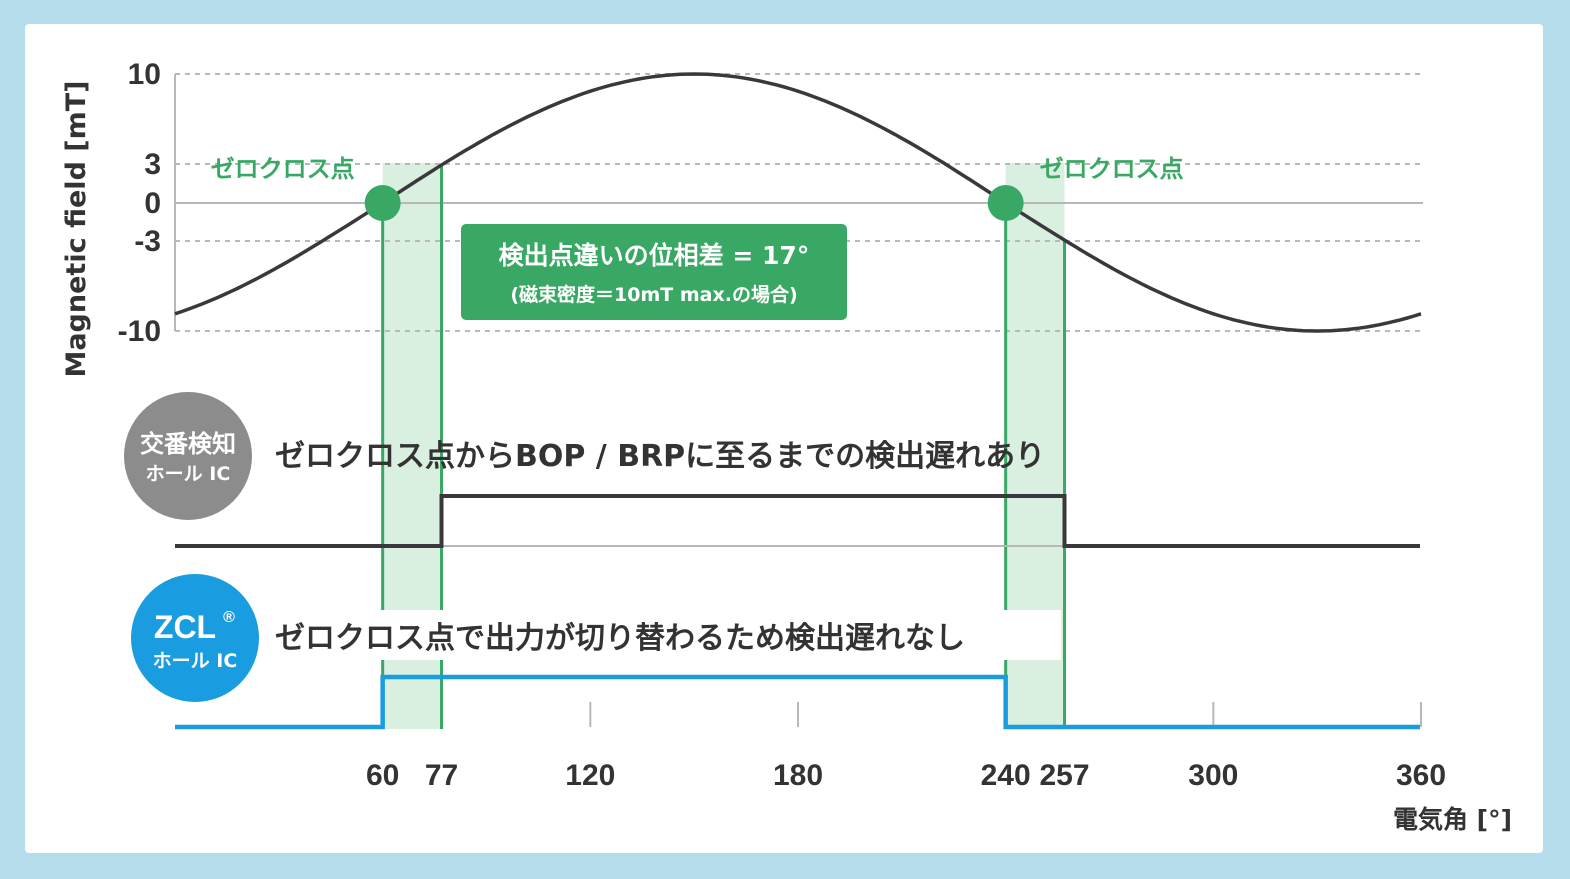 Image resolution: width=1570 pixels, height=879 pixels. What do you see at coordinates (1064, 775) in the screenshot?
I see `x-tick-label: 257` at bounding box center [1064, 775].